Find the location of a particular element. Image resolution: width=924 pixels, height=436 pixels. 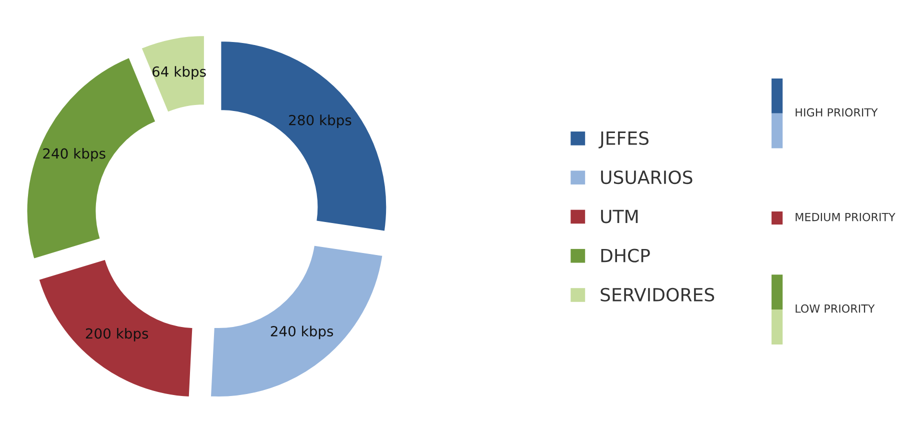

data-label: 280 kbps is located at coordinates (320, 121).